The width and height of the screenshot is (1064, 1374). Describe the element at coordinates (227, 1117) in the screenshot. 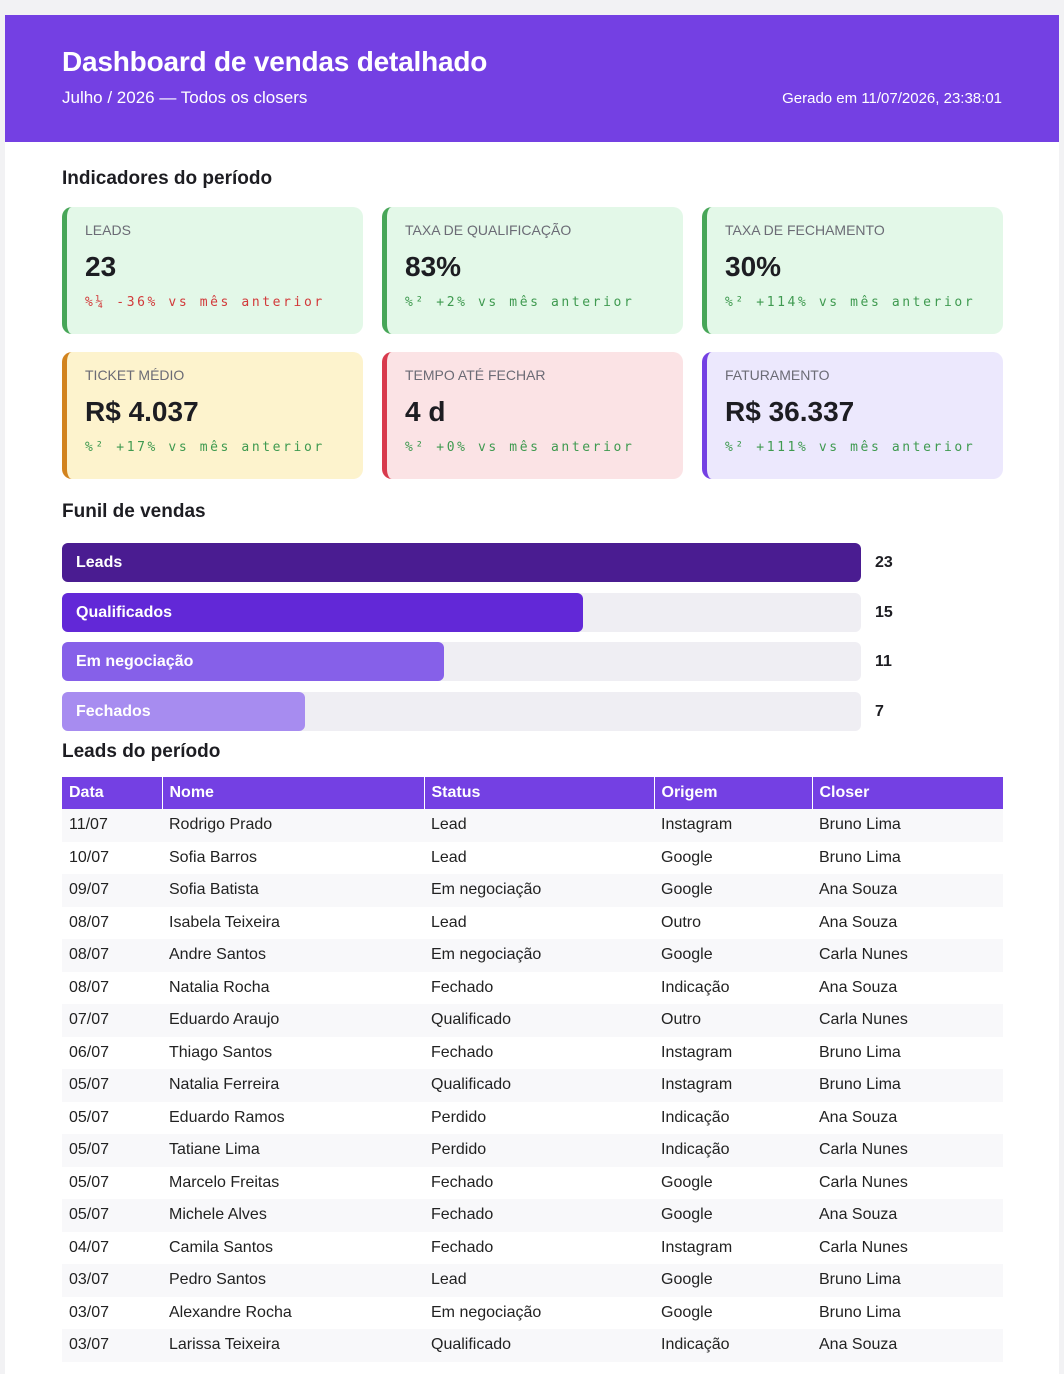

I see `name-cell: Eduardo Ramos` at that location.